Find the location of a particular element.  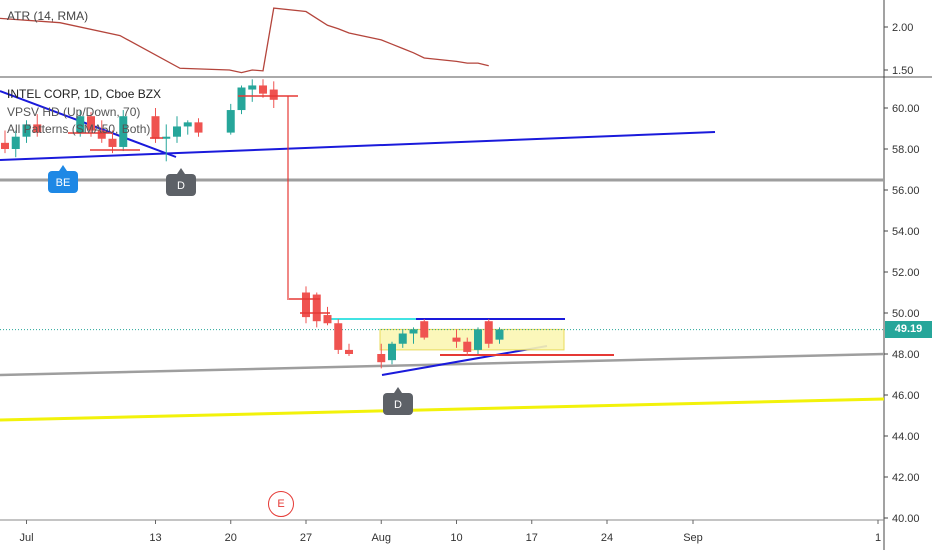

patterns-indicator-legend: All Patterns (SMA50, Both) is located at coordinates (79, 129).